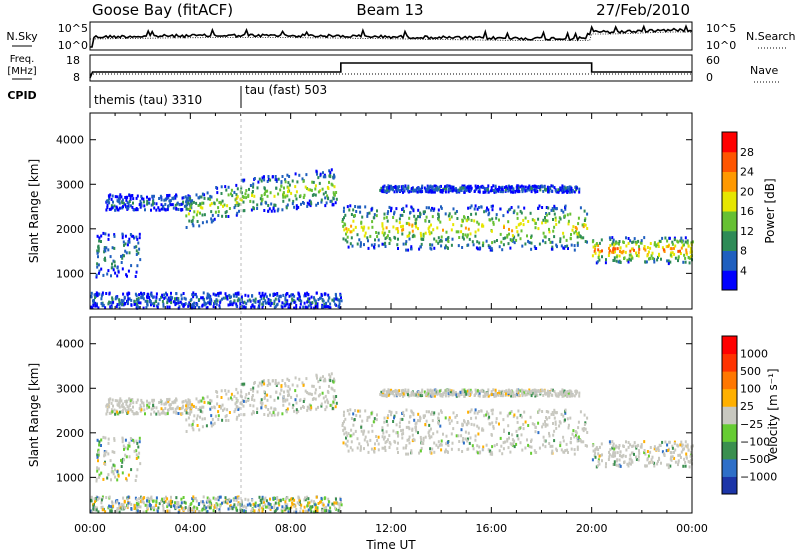 This screenshot has width=800, height=558. Describe the element at coordinates (328, 505) in the screenshot. I see `velocity-cell-1964` at that location.